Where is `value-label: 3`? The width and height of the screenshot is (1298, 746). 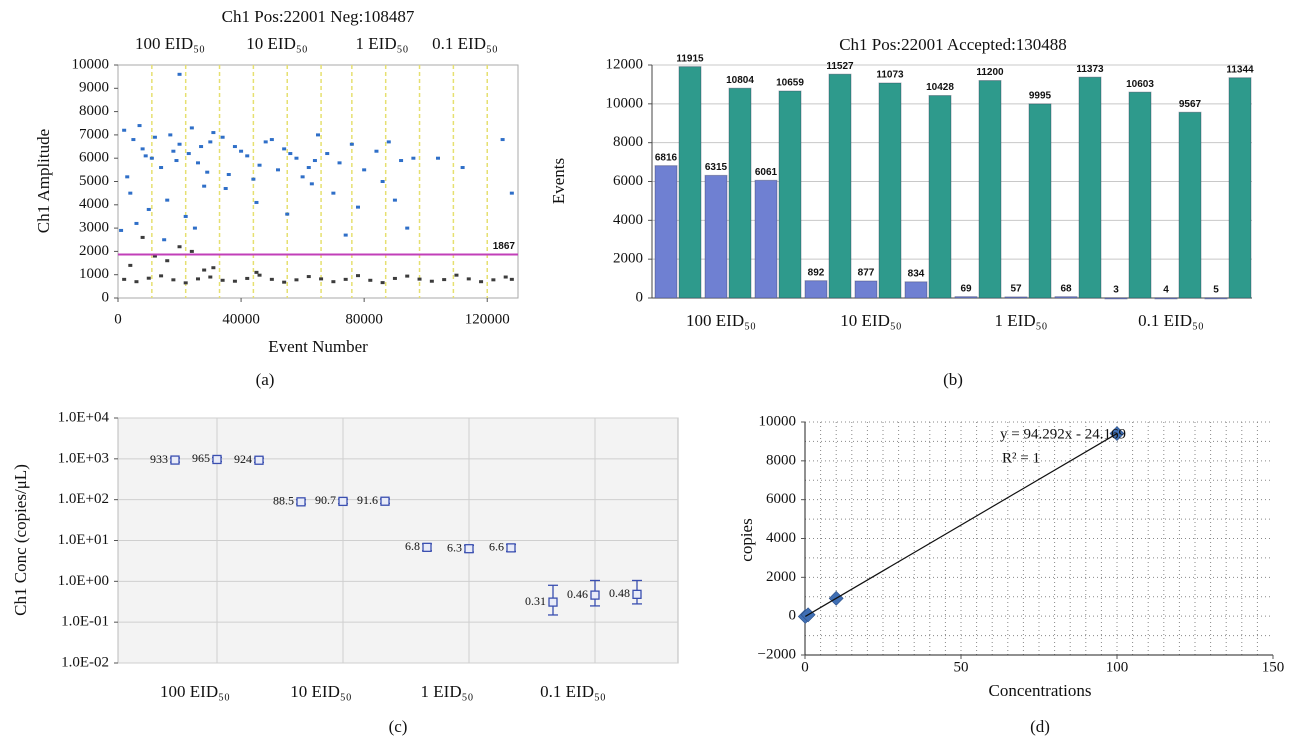
value-label: 3 is located at coordinates (1116, 290).